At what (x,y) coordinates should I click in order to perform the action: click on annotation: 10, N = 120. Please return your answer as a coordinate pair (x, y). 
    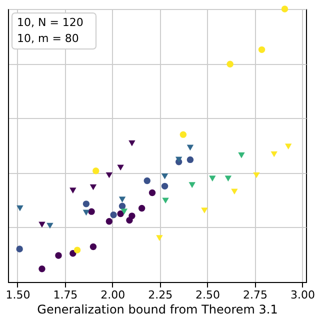
    Looking at the image, I should click on (50, 22).